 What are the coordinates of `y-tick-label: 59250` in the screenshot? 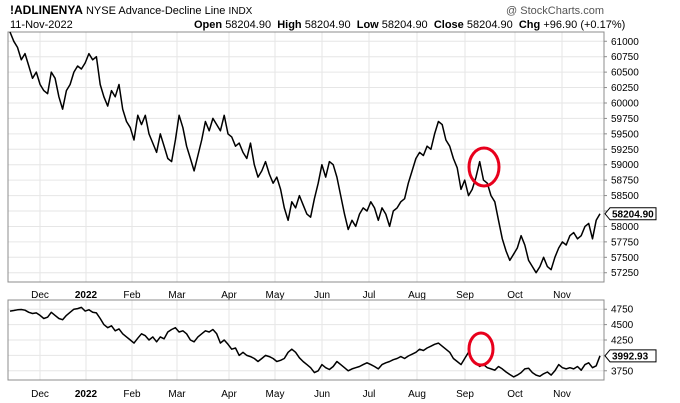 It's located at (625, 150).